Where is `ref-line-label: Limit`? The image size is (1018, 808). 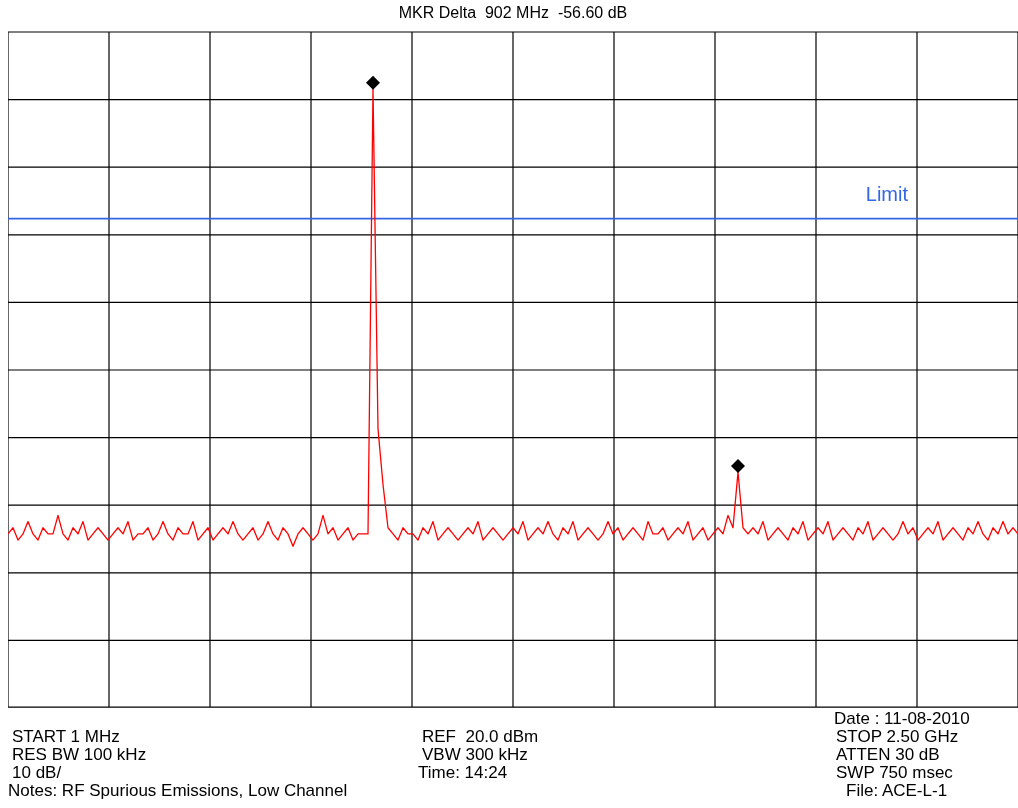
ref-line-label: Limit is located at coordinates (887, 193).